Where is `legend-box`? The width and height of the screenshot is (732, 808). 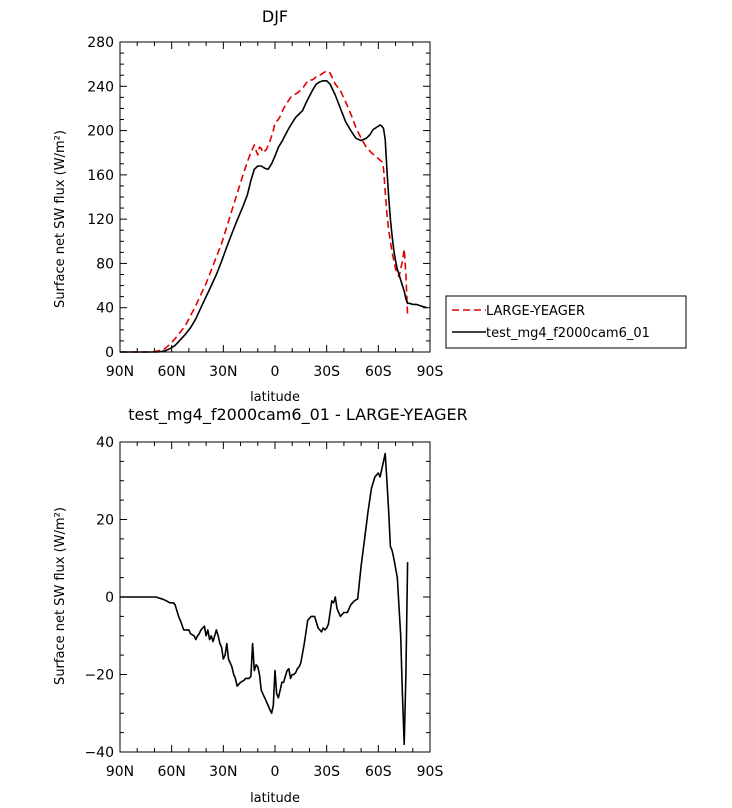 legend-box is located at coordinates (566, 322).